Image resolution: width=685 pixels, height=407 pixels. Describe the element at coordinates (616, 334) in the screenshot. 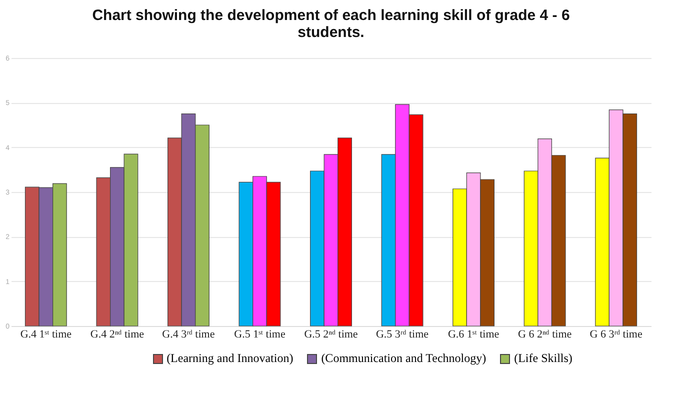

I see `x-tick-label: G 6 3ʳᵈ time` at that location.